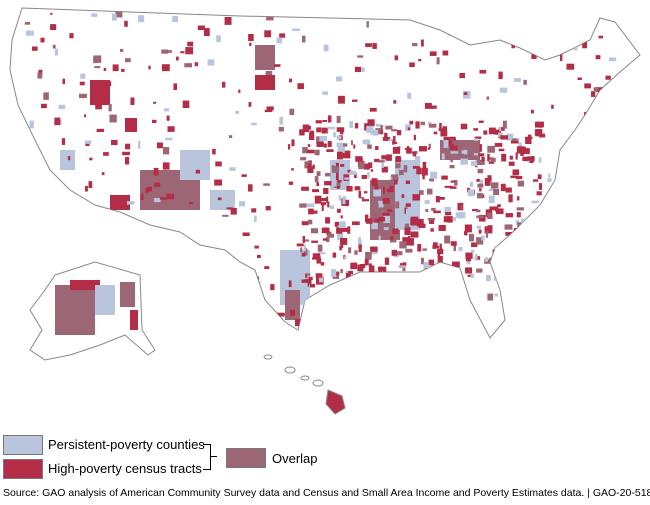 The height and width of the screenshot is (505, 650). Describe the element at coordinates (125, 468) in the screenshot. I see `high-poverty-label: High-poverty census tracts` at that location.